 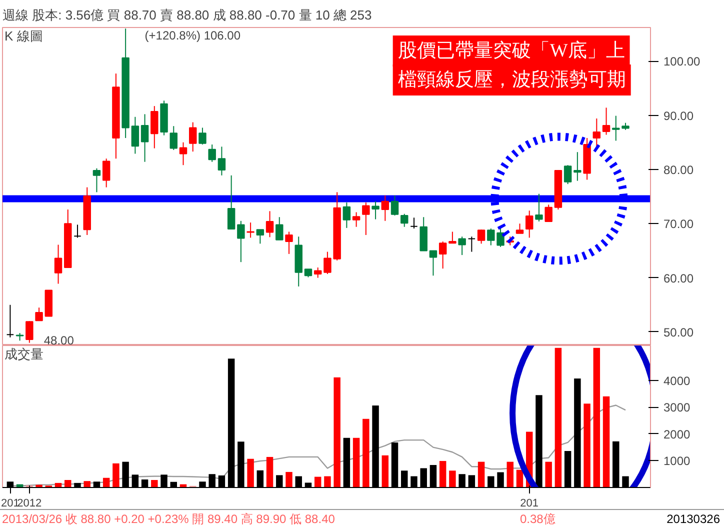 What do you see at coordinates (677, 381) in the screenshot?
I see `y-tick-label: 4000` at bounding box center [677, 381].